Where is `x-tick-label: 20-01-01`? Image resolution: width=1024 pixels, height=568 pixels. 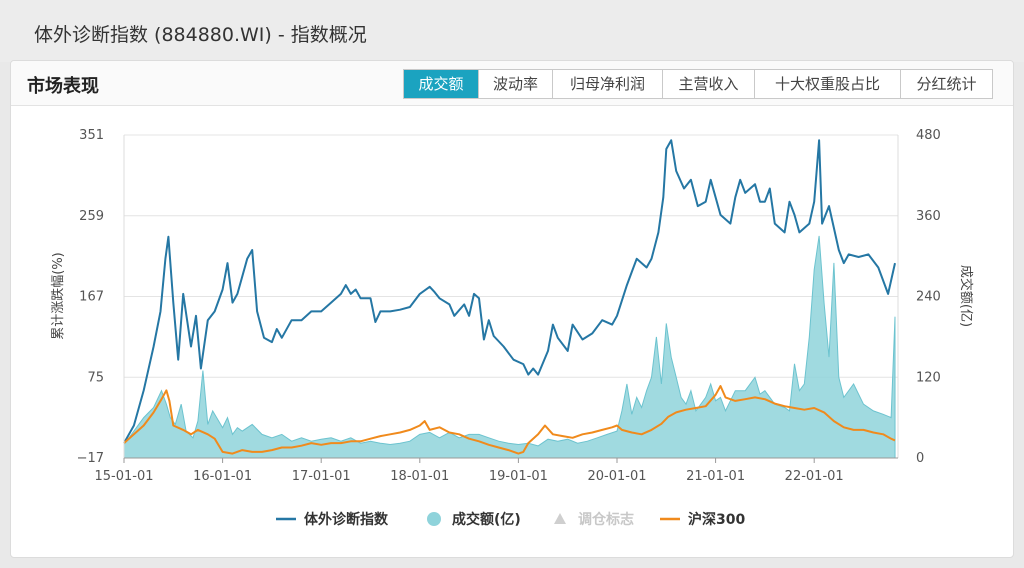 x-tick-label: 20-01-01 is located at coordinates (616, 476).